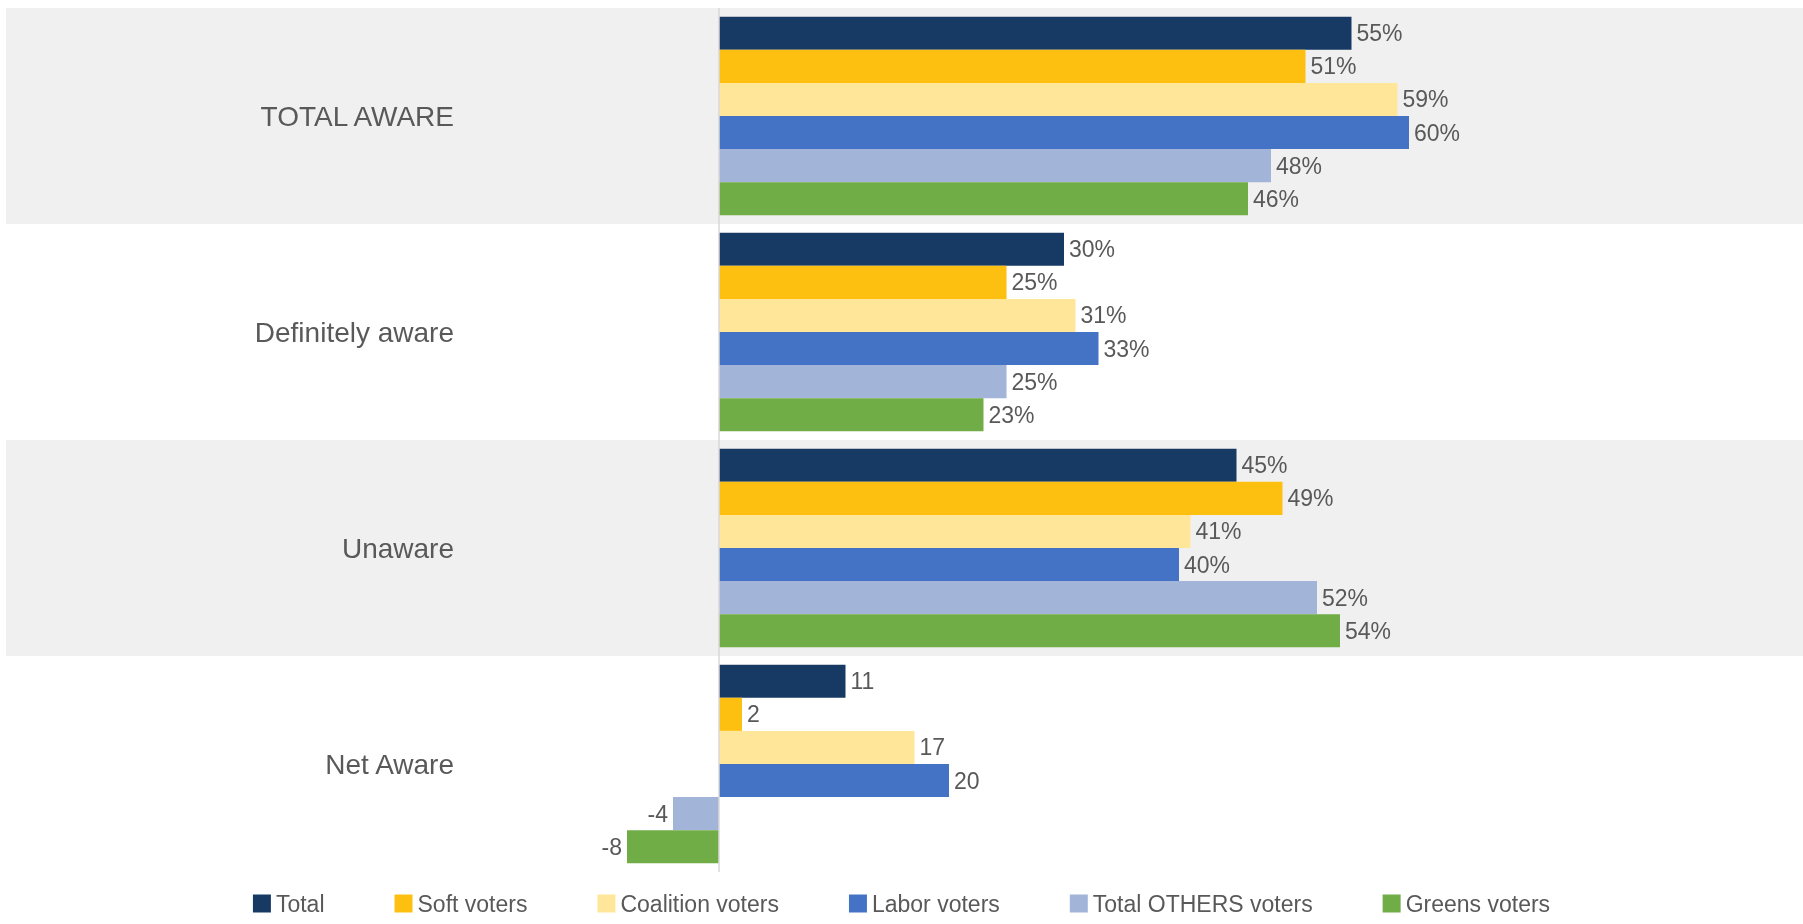 The image size is (1803, 924). Describe the element at coordinates (658, 813) in the screenshot. I see `data-label: -4` at that location.